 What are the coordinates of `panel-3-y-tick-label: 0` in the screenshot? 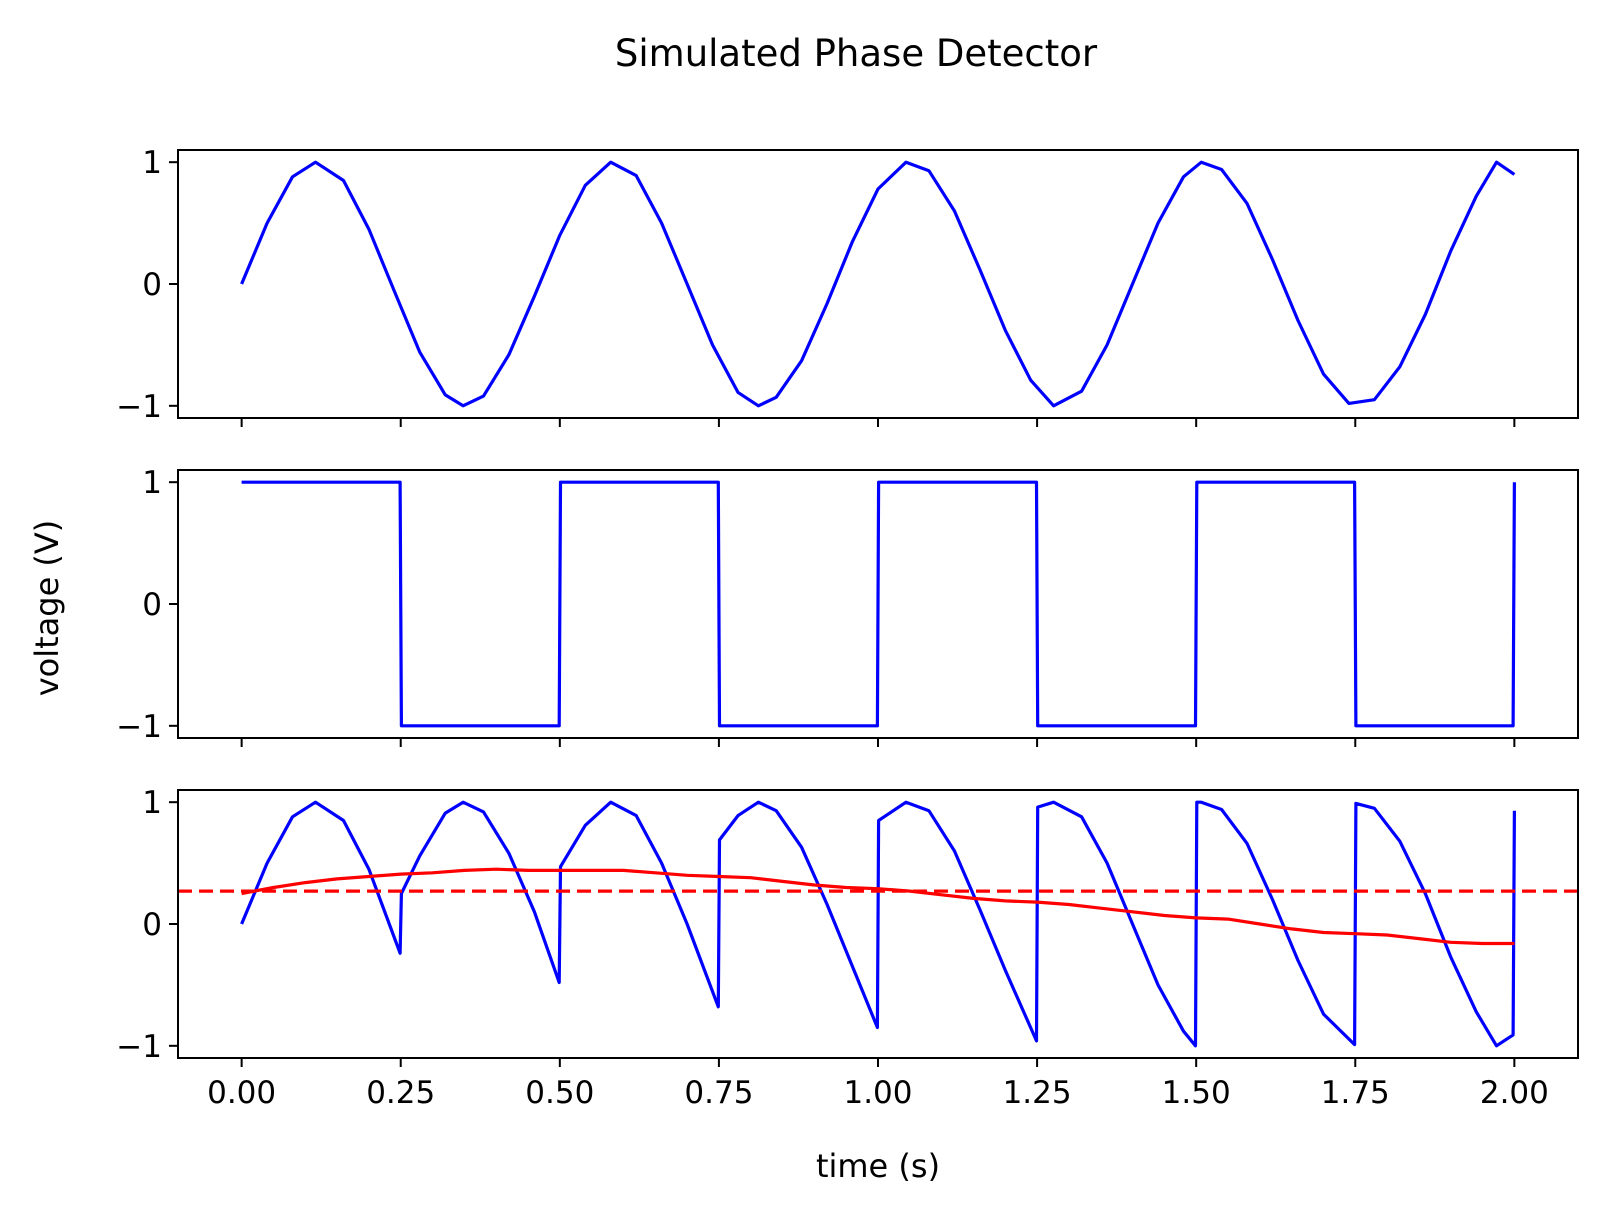 It's located at (152, 925).